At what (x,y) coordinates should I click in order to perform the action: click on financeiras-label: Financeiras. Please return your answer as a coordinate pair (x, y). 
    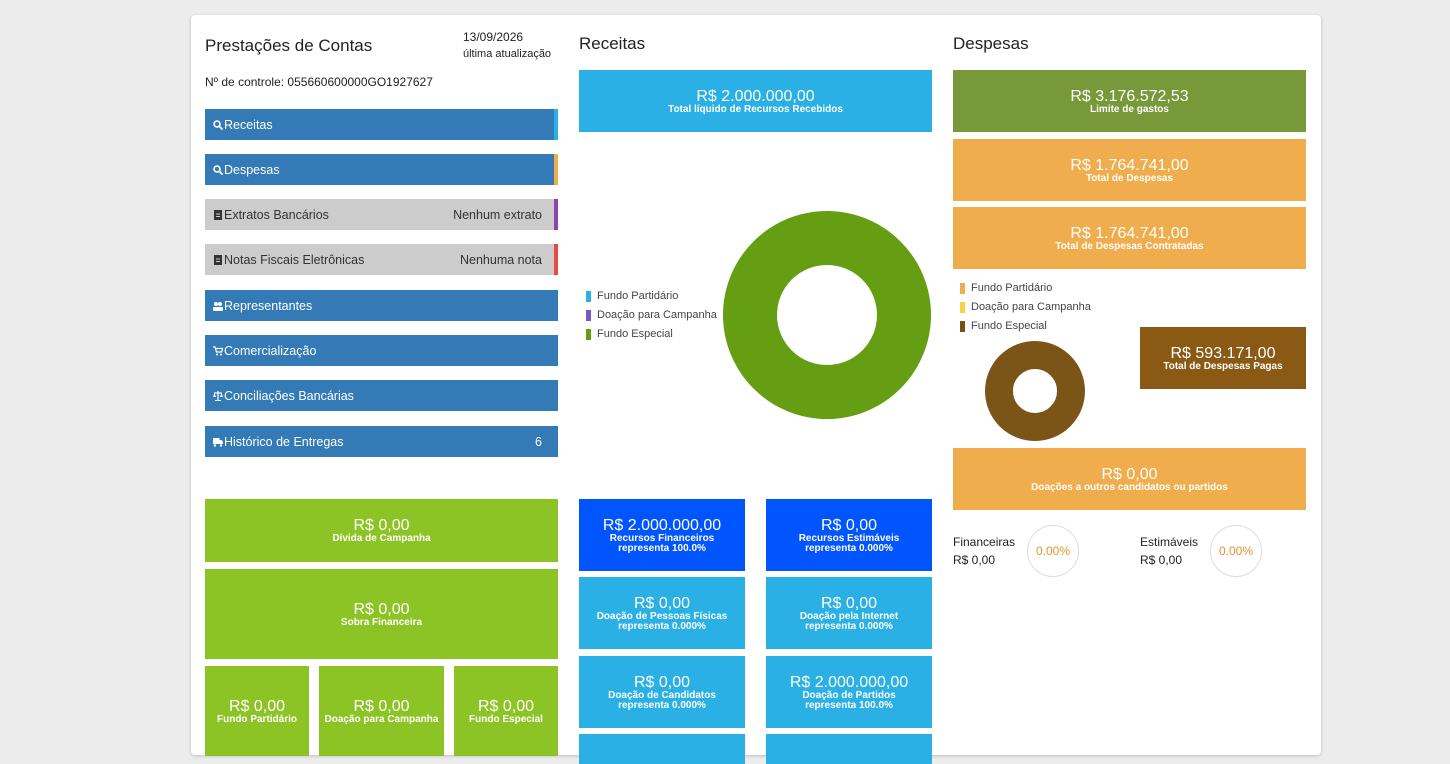
    Looking at the image, I should click on (984, 542).